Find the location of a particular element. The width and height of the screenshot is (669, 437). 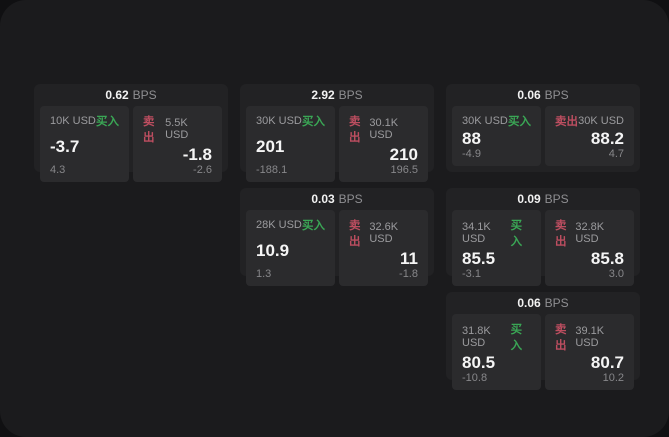

buy-panel: 30K USD 买入 201 -188.1 is located at coordinates (290, 144).